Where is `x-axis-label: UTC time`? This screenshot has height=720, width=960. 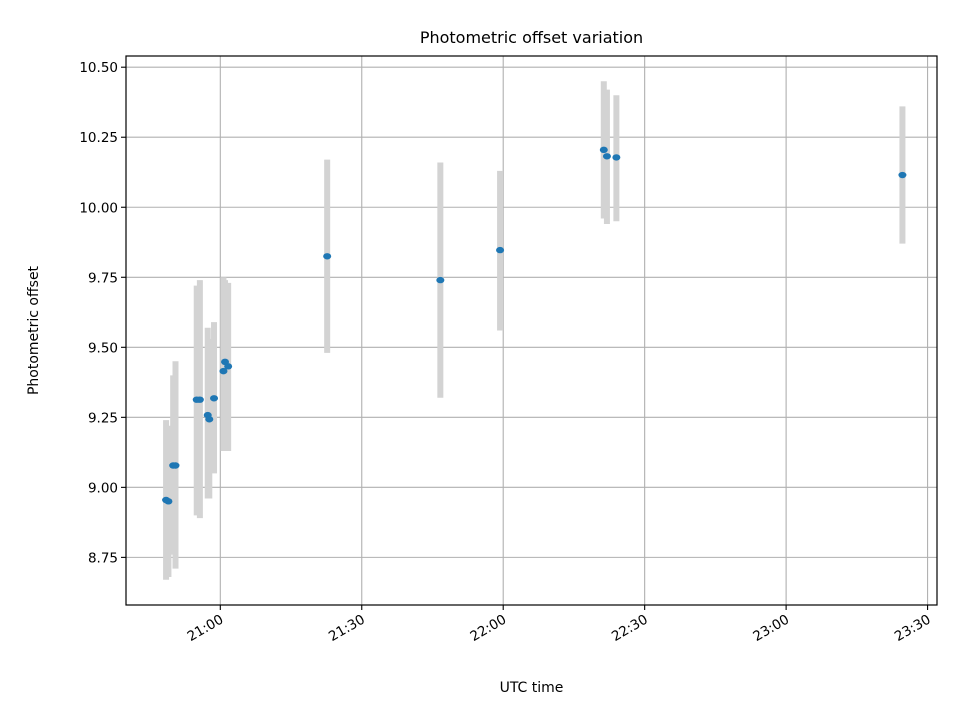
x-axis-label: UTC time is located at coordinates (532, 688).